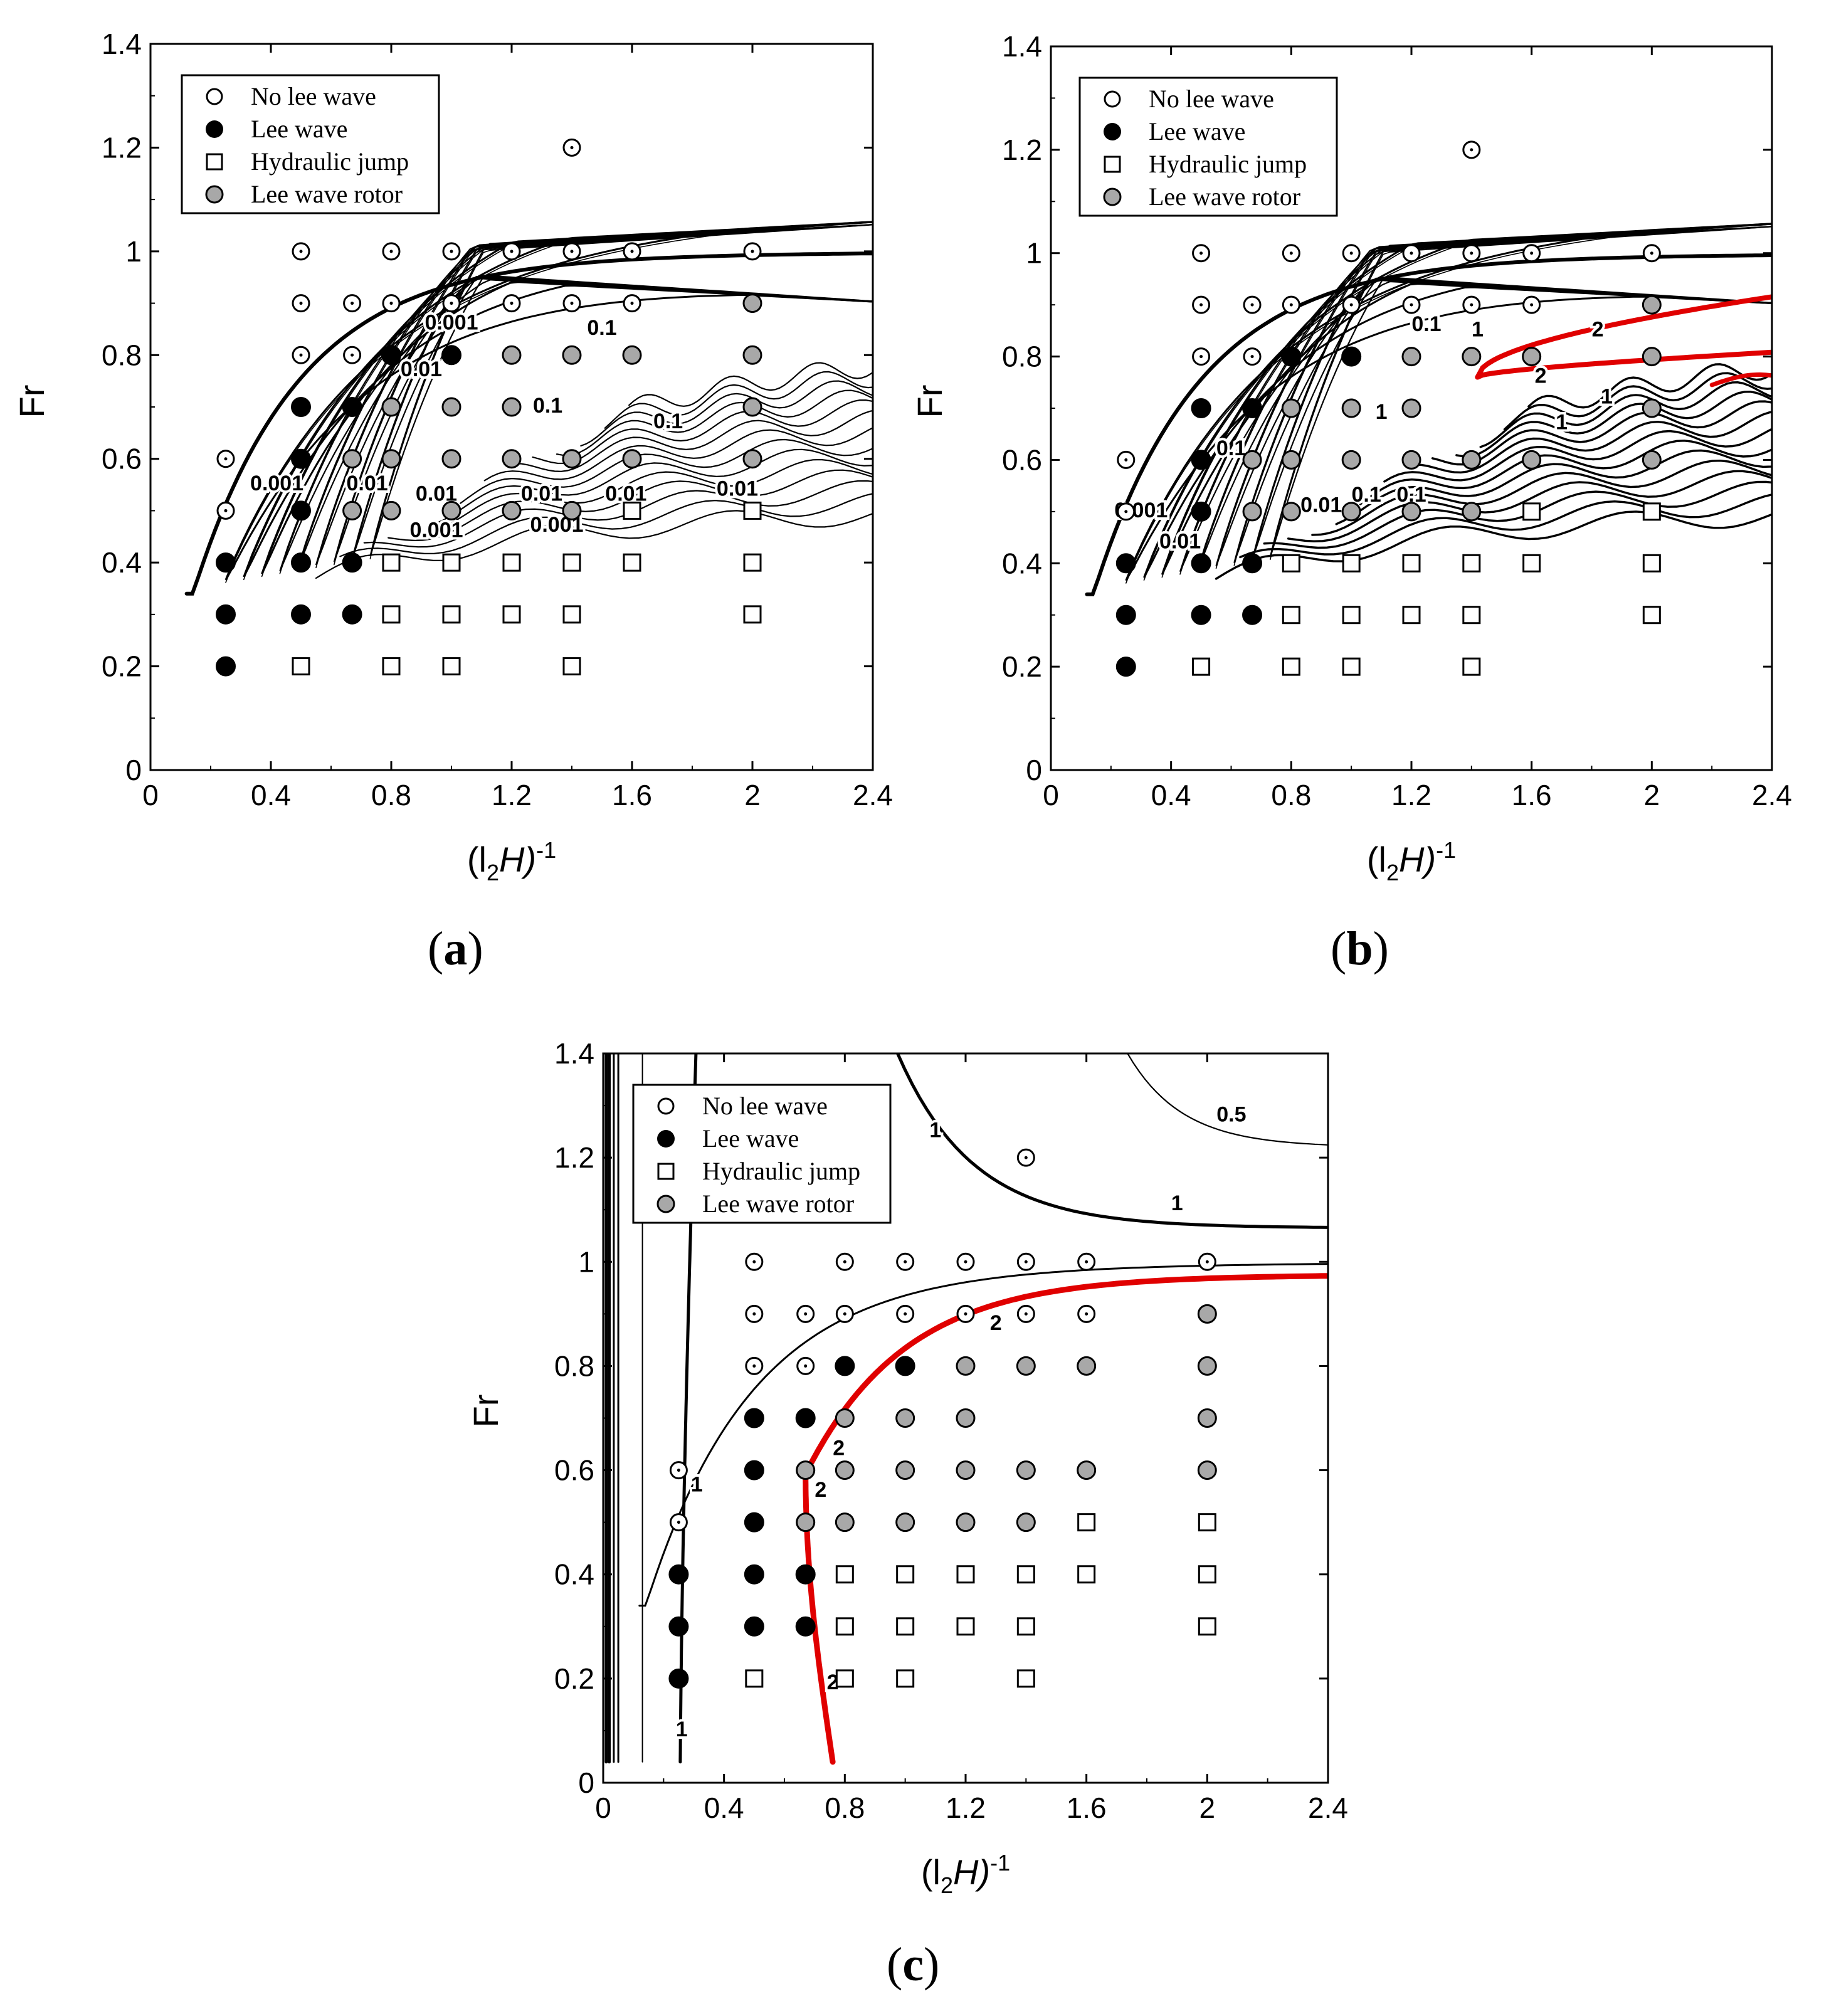  I want to click on x-axis-label-sub: 2, so click(493, 872).